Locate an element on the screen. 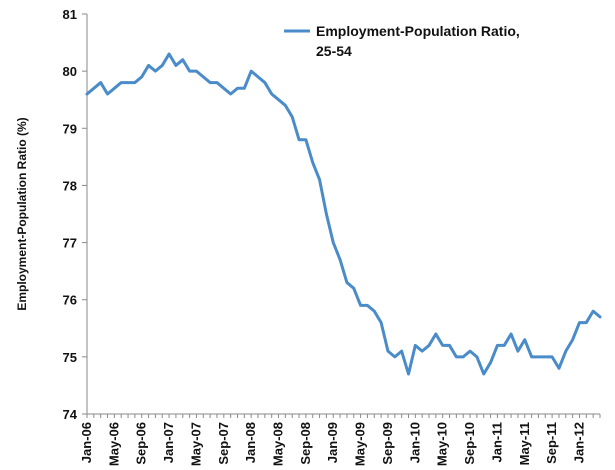 This screenshot has width=615, height=470. y-tick-label: 76 is located at coordinates (70, 300).